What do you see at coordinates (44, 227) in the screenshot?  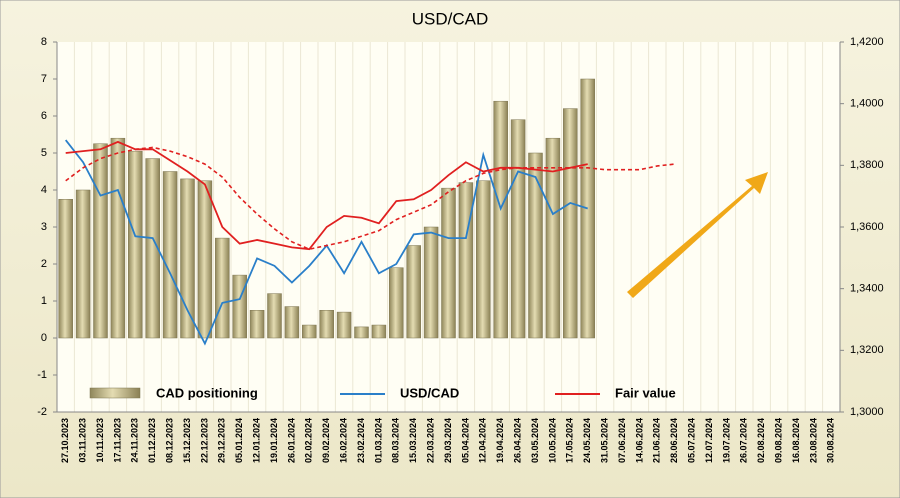 I see `y-tick-label: 3` at bounding box center [44, 227].